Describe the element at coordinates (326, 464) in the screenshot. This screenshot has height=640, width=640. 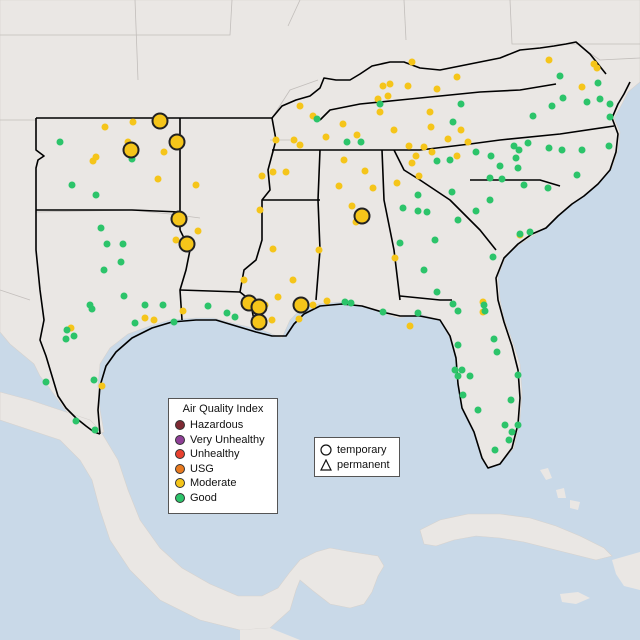
I see `triangle-icon` at that location.